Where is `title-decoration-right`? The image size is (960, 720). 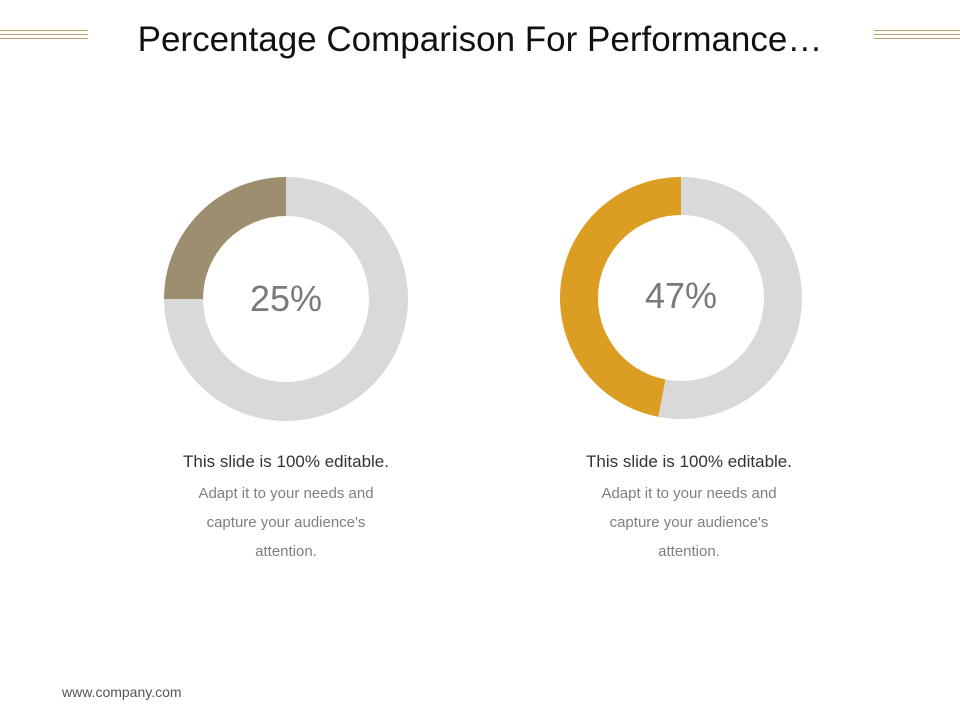
title-decoration-right is located at coordinates (917, 35).